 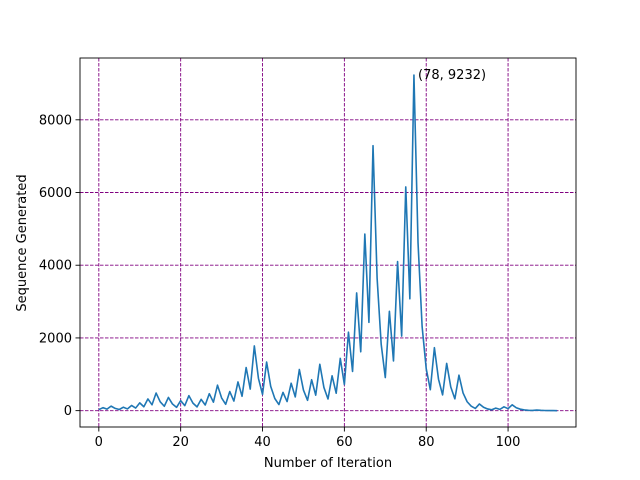 What do you see at coordinates (262, 442) in the screenshot?
I see `x-tick-label: 40` at bounding box center [262, 442].